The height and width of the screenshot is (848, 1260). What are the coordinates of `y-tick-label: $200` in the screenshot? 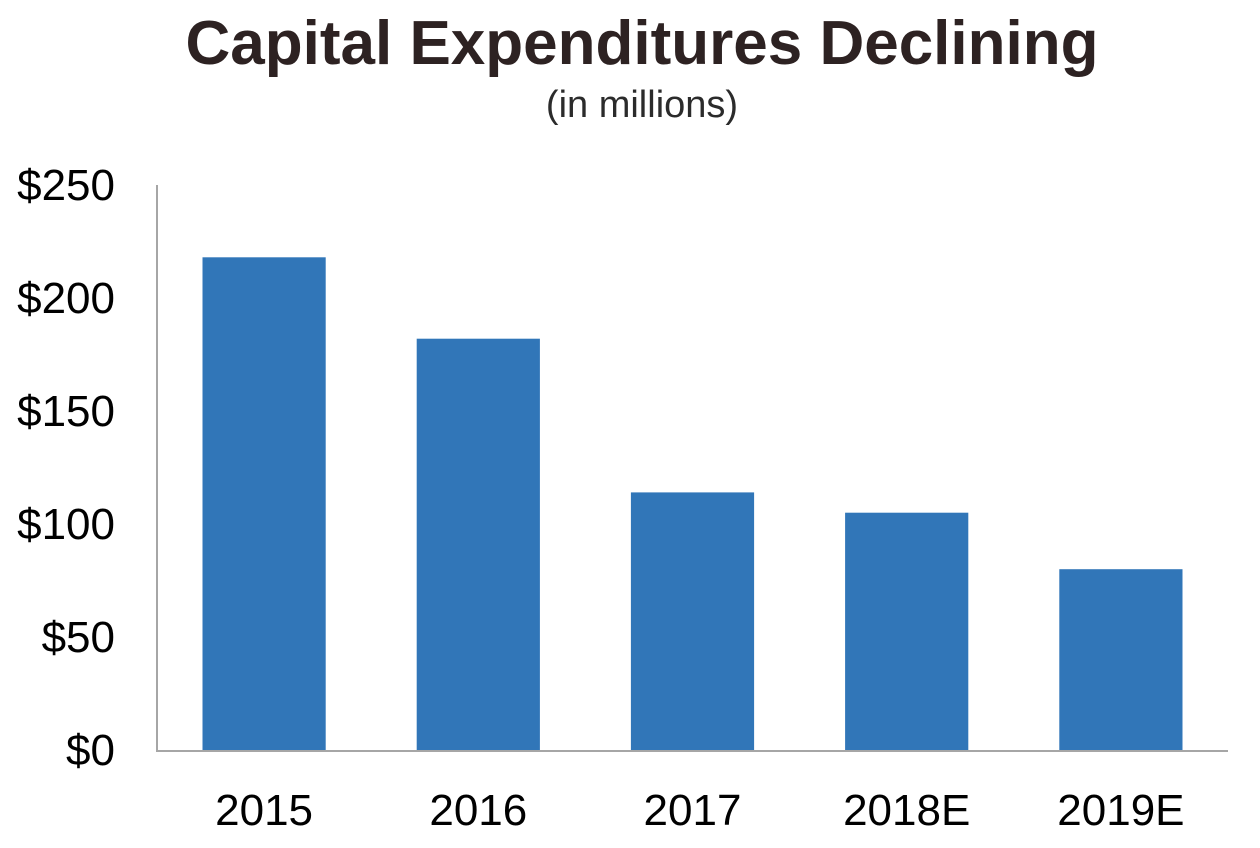 It's located at (66, 298).